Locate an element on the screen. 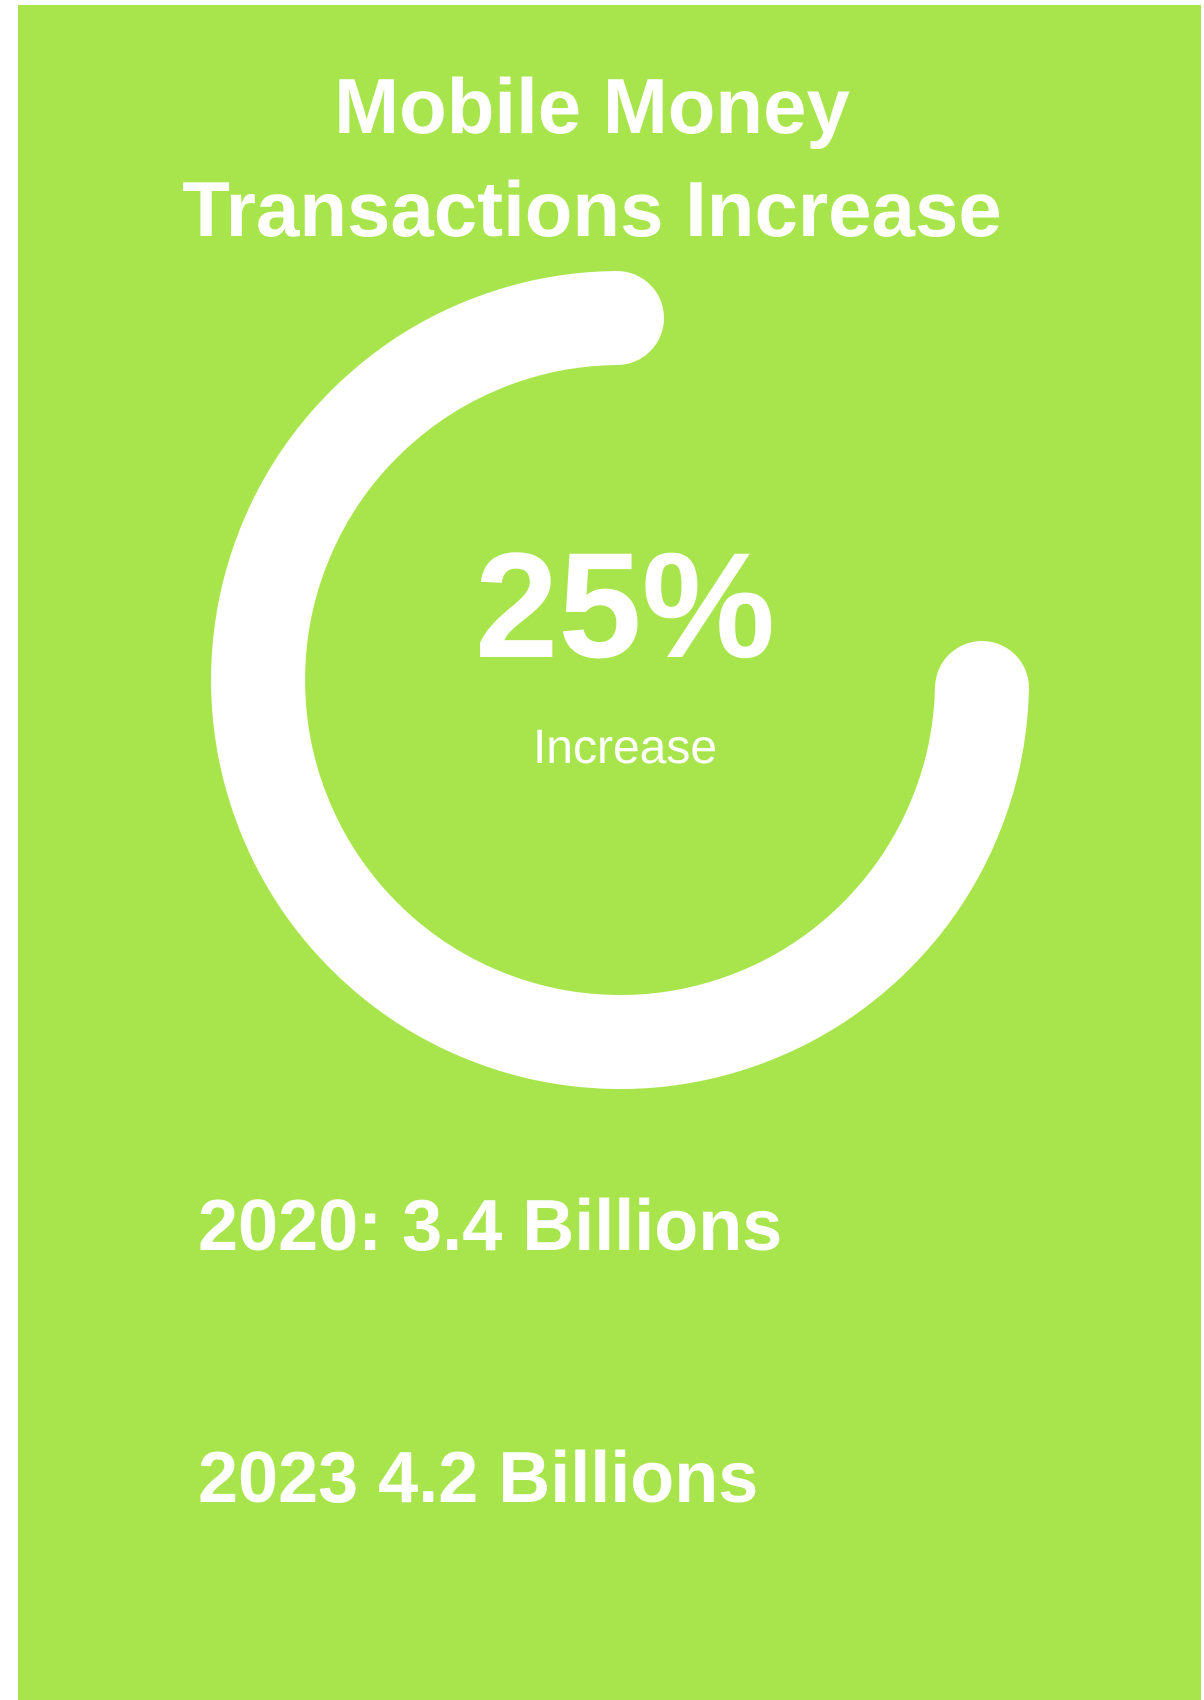 This screenshot has width=1204, height=1700. title-line-1: Mobile Money is located at coordinates (592, 106).